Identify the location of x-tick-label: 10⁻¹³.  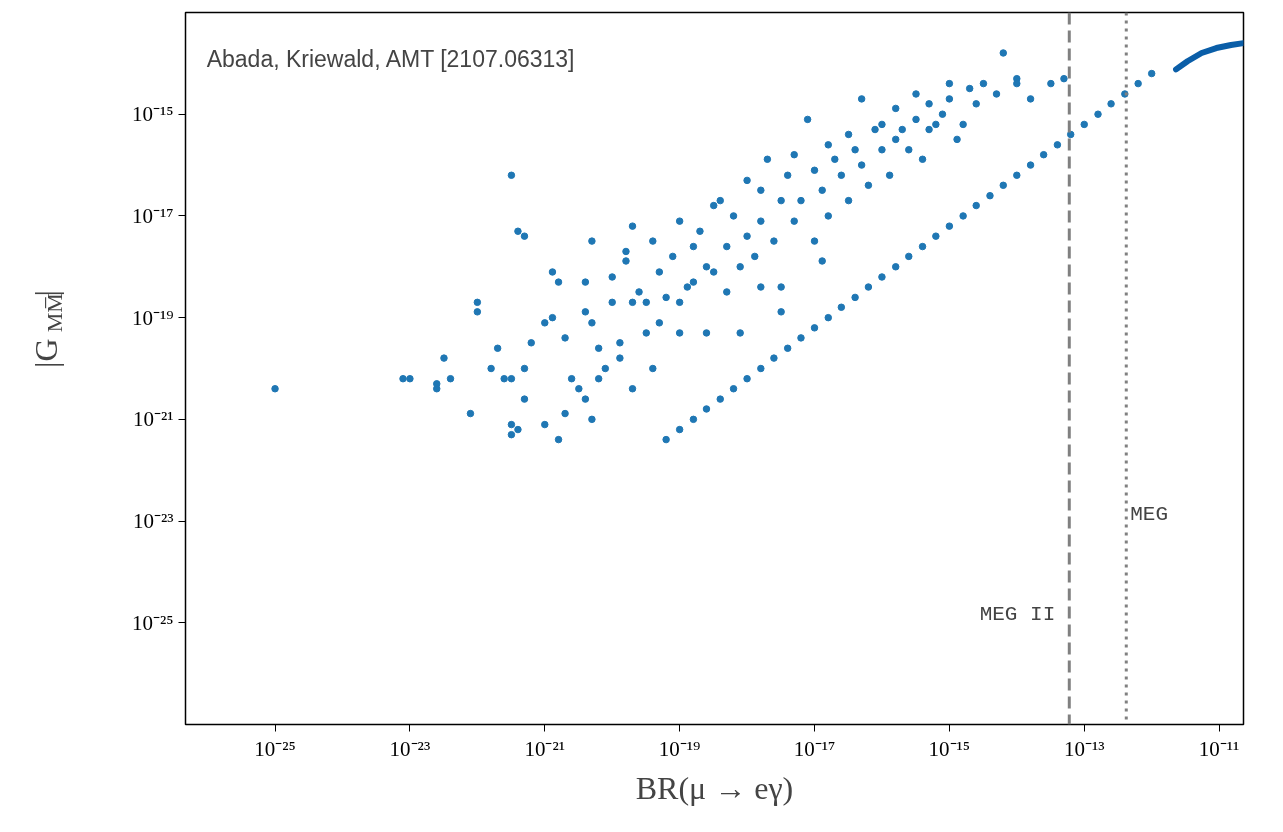
(1084, 748).